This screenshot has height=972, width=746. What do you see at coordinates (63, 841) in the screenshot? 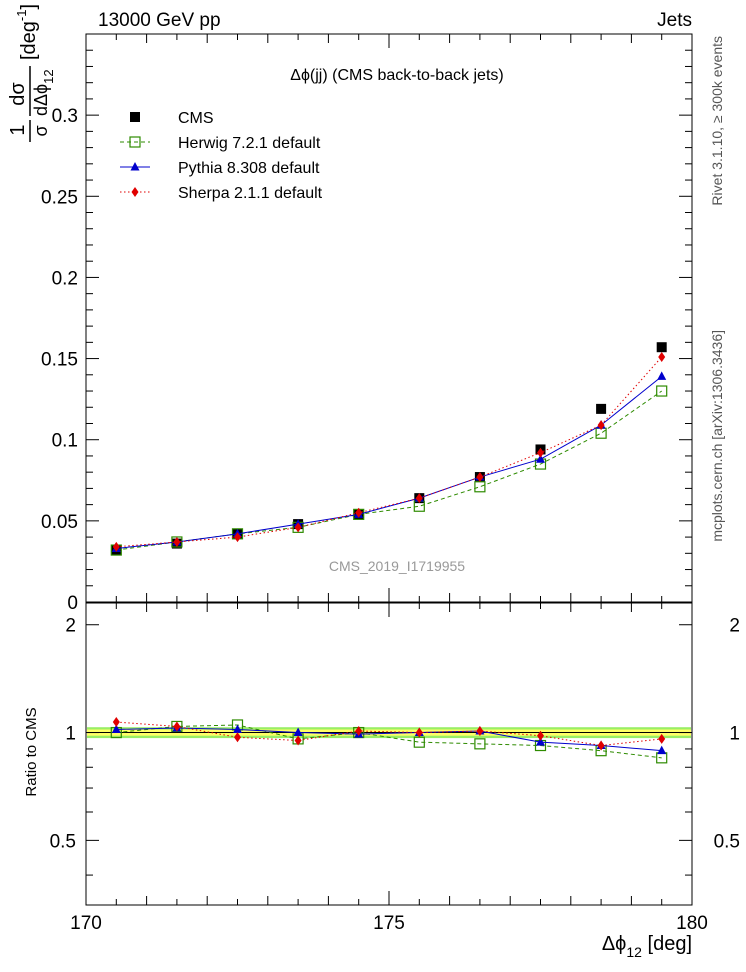
I see `ratio-y-tick-label: 0.5` at bounding box center [63, 841].